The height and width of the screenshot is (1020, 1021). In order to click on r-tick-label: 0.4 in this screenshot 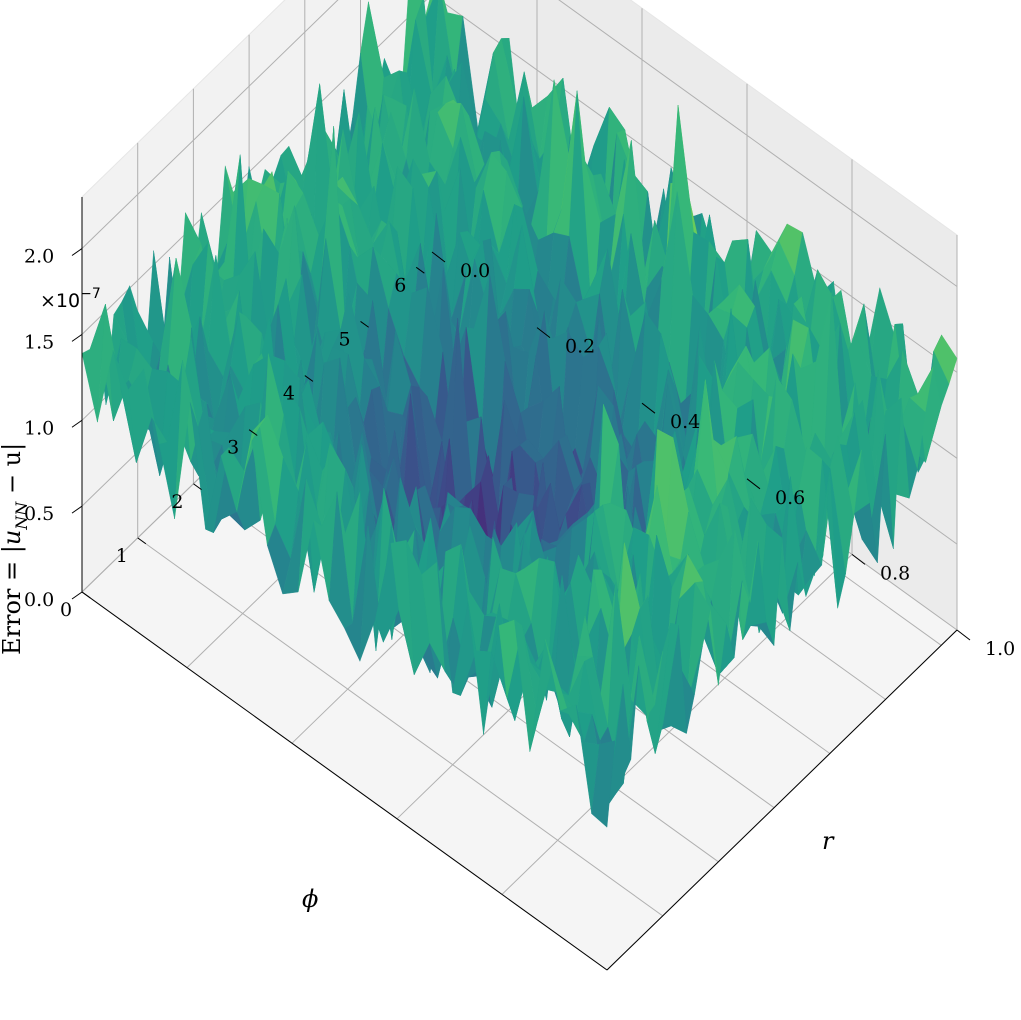, I will do `click(685, 422)`.